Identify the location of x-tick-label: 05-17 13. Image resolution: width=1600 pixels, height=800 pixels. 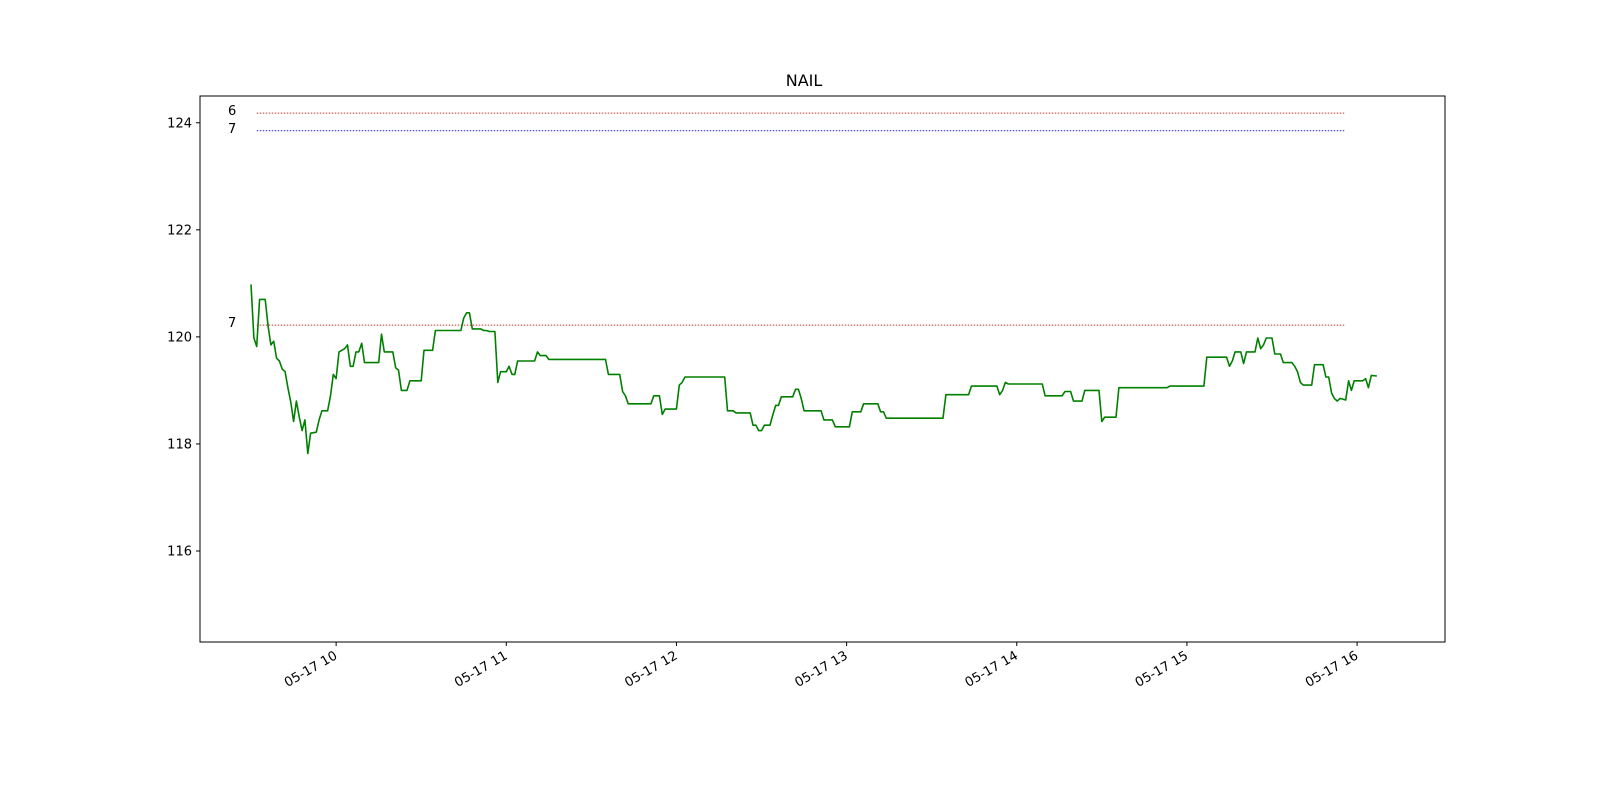
(821, 669).